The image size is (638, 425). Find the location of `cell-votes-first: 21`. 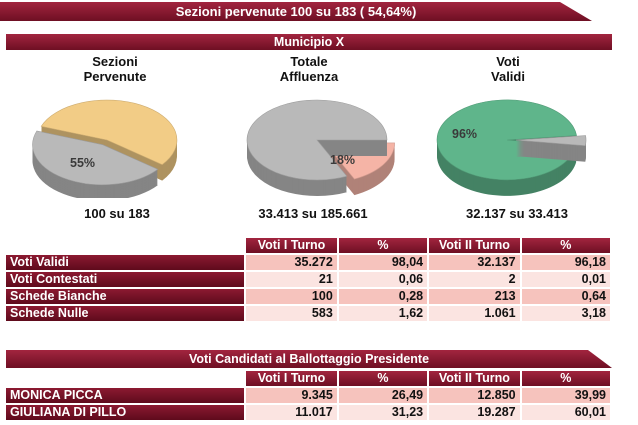

cell-votes-first: 21 is located at coordinates (291, 279).